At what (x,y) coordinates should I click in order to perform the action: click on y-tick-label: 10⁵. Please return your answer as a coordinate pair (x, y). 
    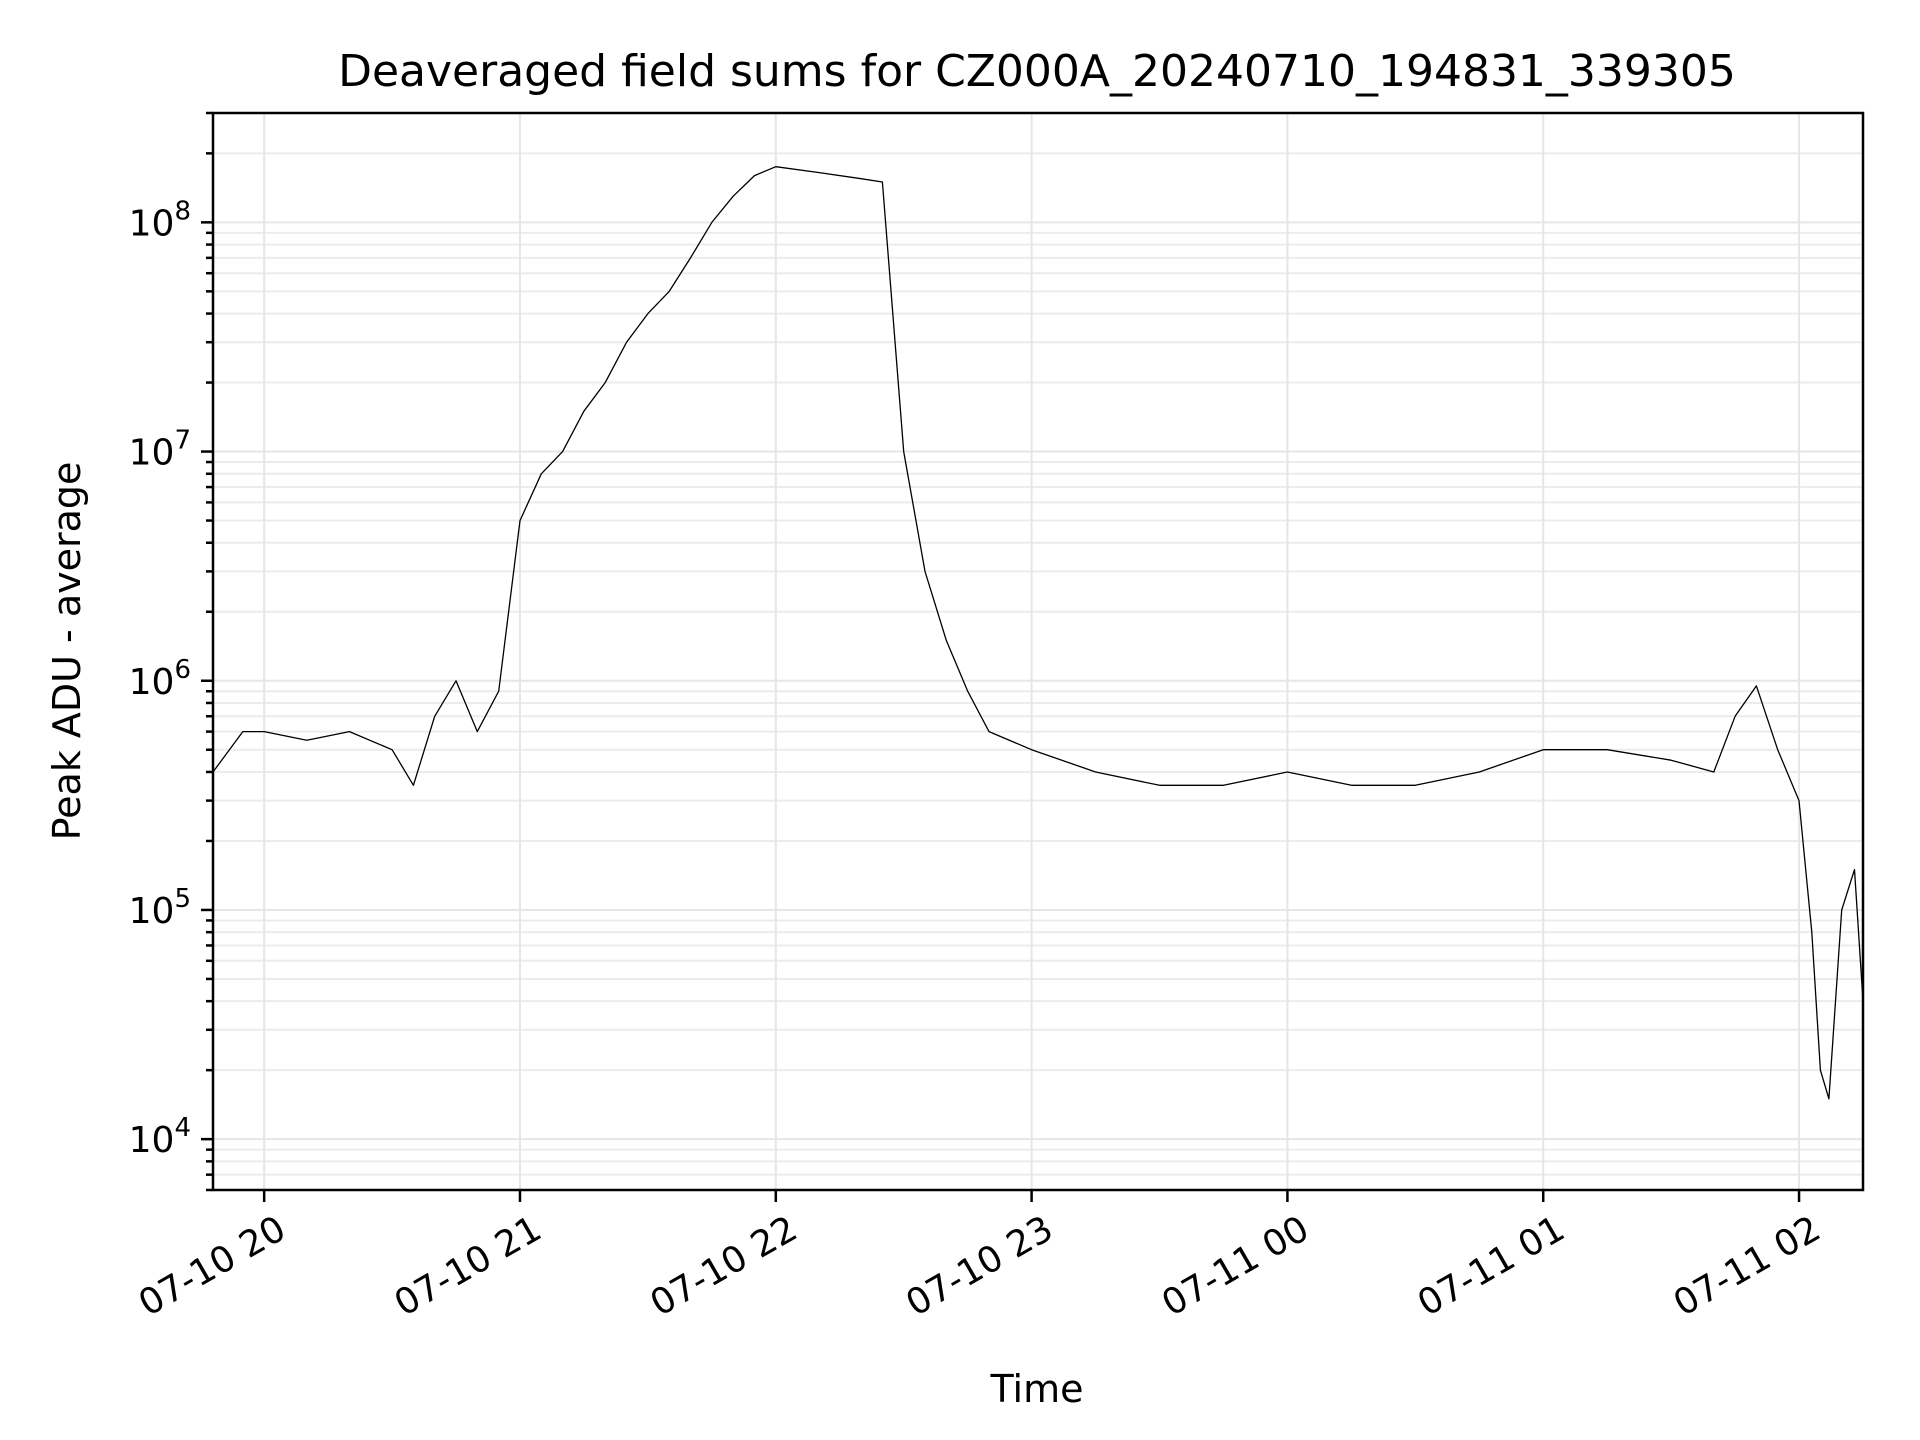
    Looking at the image, I should click on (160, 908).